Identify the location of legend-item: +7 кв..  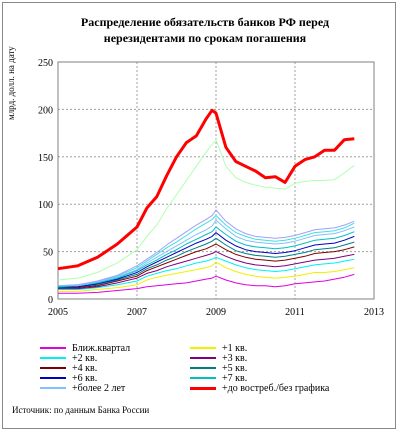
(218, 378).